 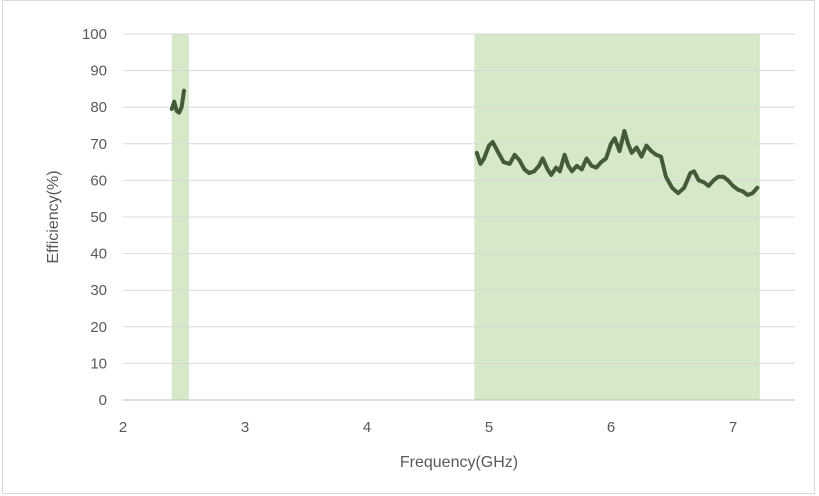 What do you see at coordinates (98, 71) in the screenshot?
I see `y-tick-label-90: 90` at bounding box center [98, 71].